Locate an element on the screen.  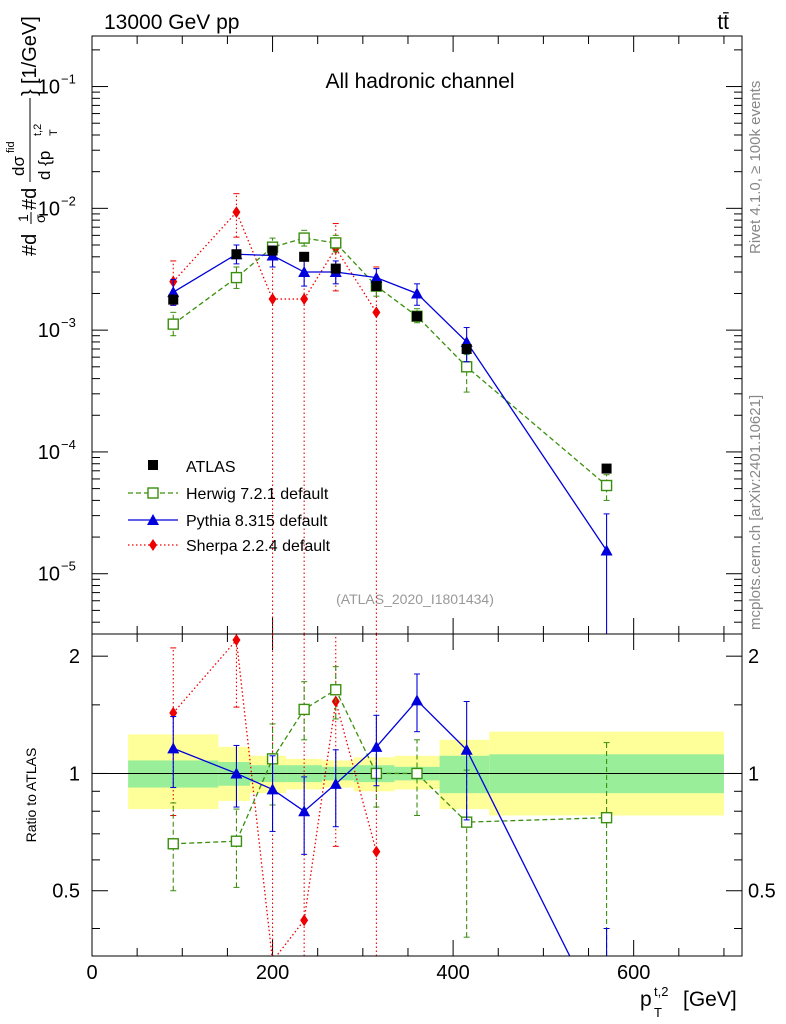
collision-label: 13000 GeV pp is located at coordinates (171, 22).